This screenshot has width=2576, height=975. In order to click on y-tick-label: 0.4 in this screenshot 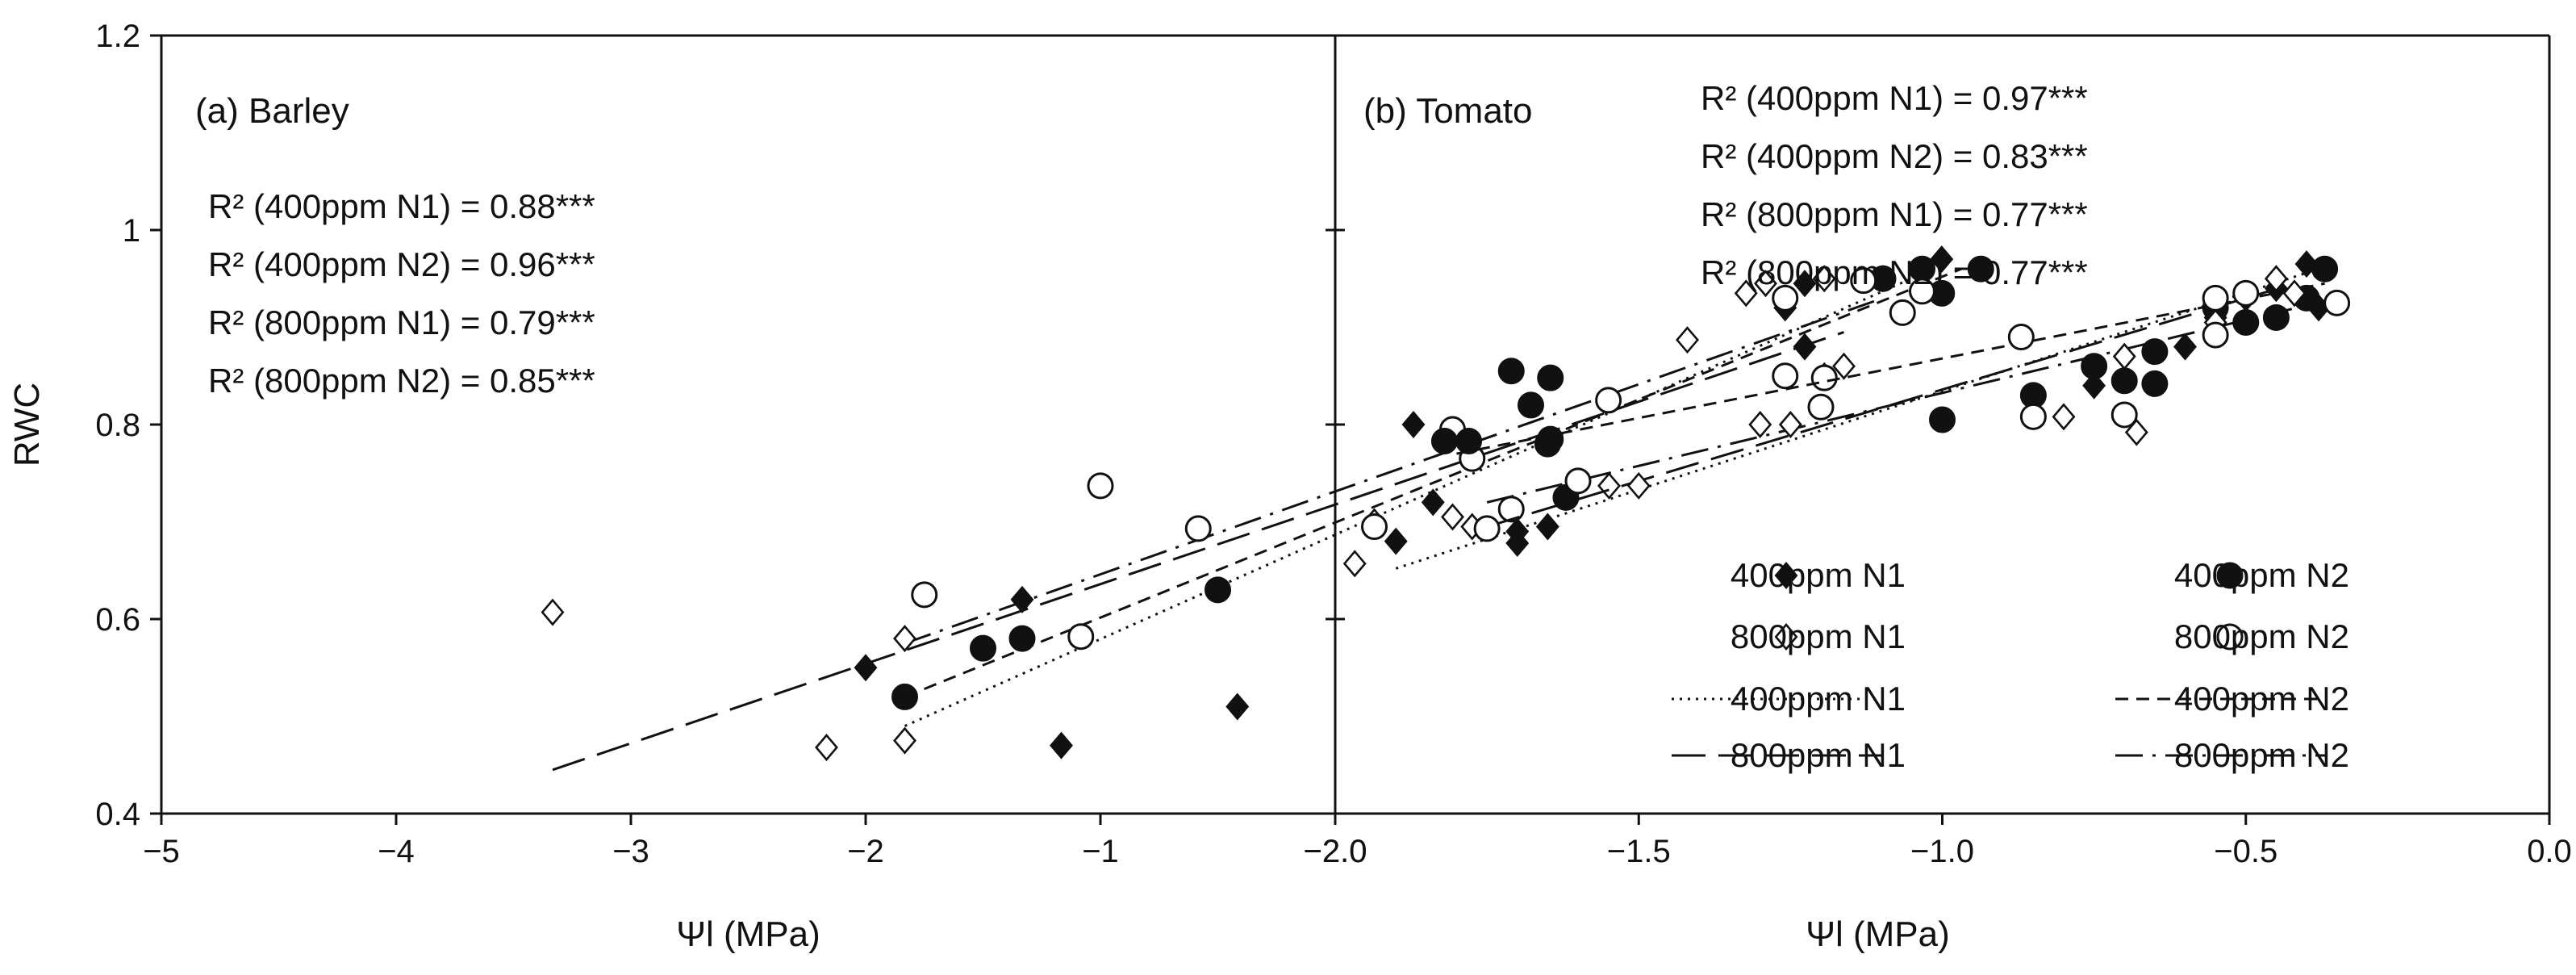, I will do `click(118, 814)`.